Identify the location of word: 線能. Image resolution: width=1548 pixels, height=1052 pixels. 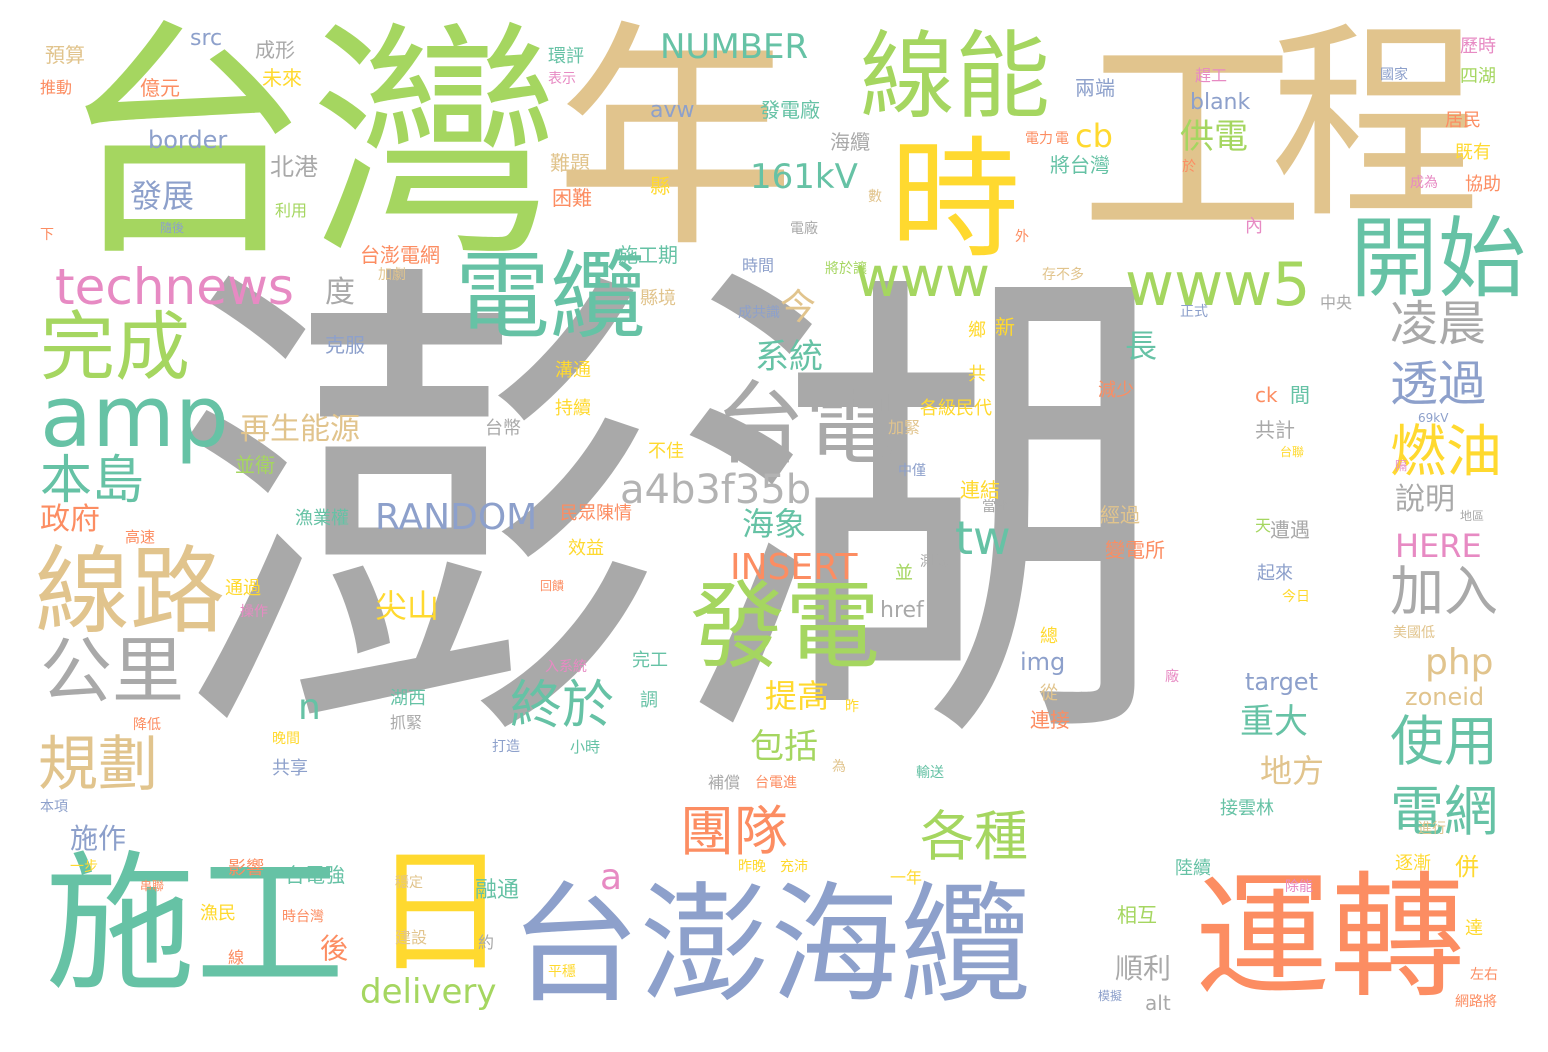
(955, 77).